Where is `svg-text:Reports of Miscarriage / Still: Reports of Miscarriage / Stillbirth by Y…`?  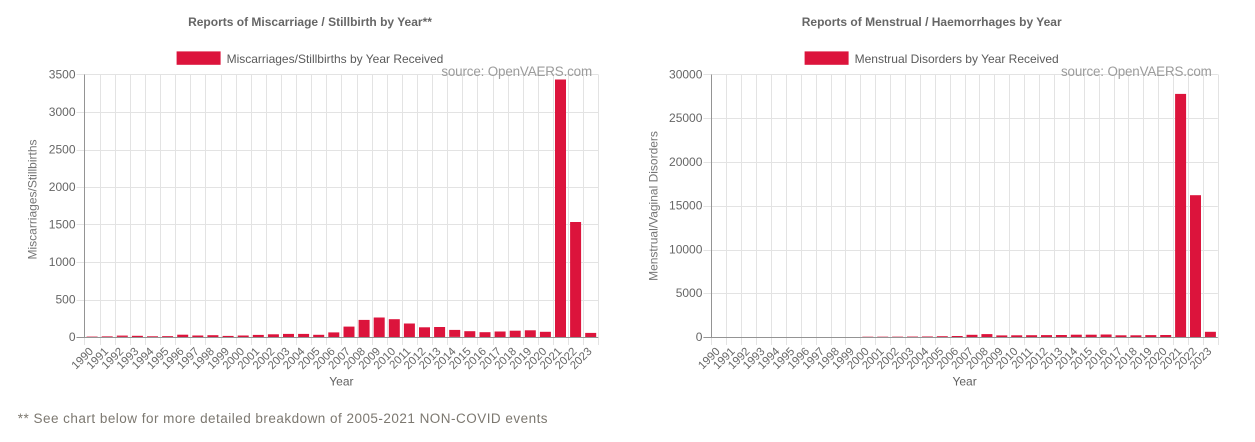
svg-text:Reports of Miscarriage / Still: Reports of Miscarriage / Stillbirth by Y… is located at coordinates (310, 22).